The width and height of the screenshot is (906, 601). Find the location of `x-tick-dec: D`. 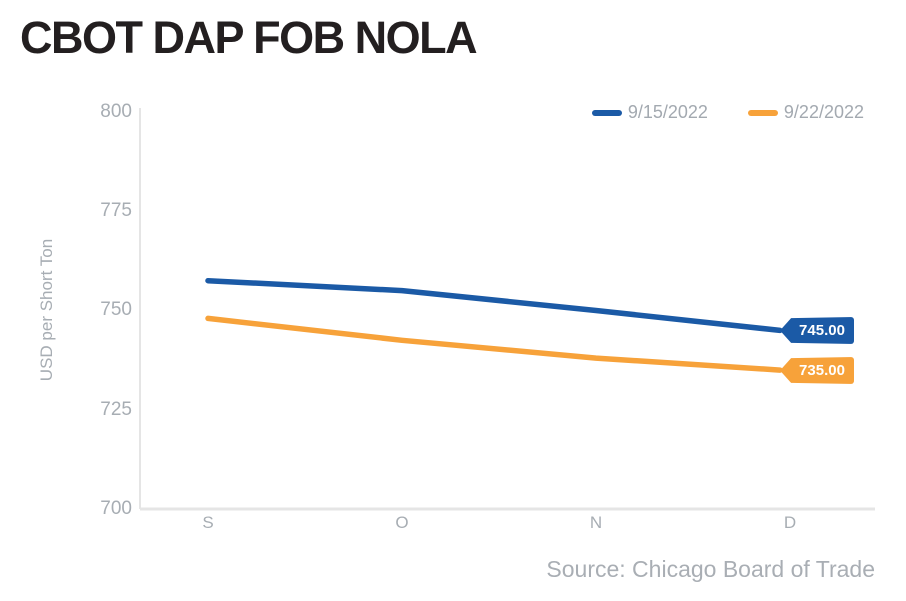

x-tick-dec: D is located at coordinates (790, 522).